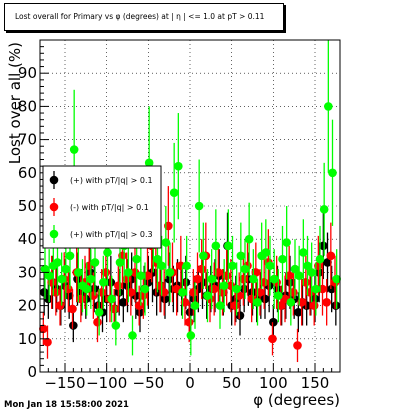 The image size is (400, 414). What do you see at coordinates (27, 272) in the screenshot?
I see `y-tick-label: 30` at bounding box center [27, 272].